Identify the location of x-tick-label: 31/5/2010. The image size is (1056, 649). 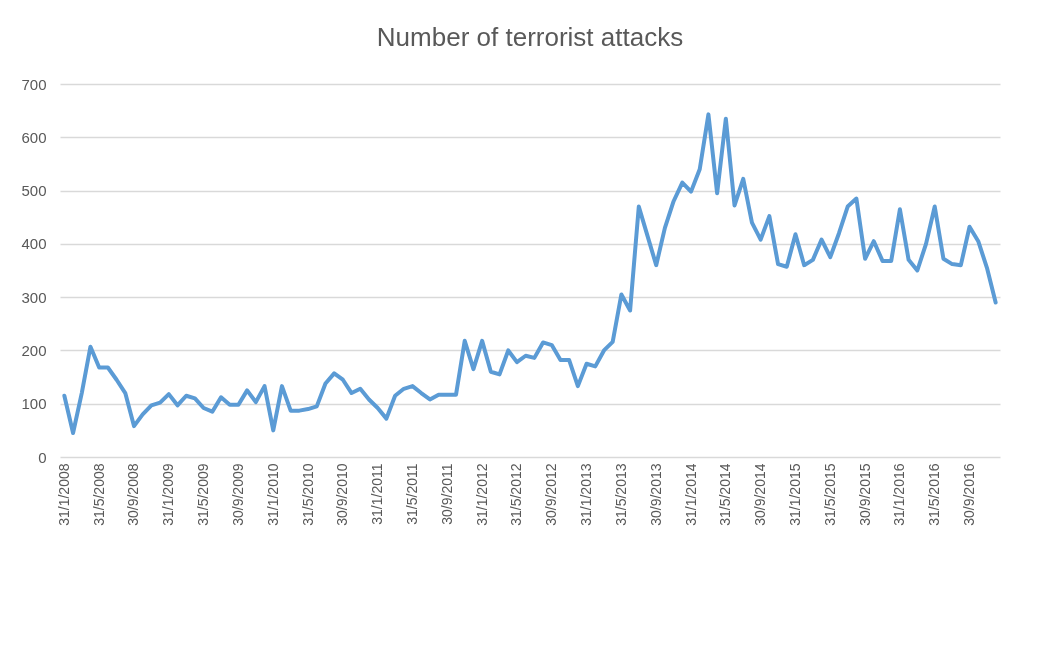
(307, 494).